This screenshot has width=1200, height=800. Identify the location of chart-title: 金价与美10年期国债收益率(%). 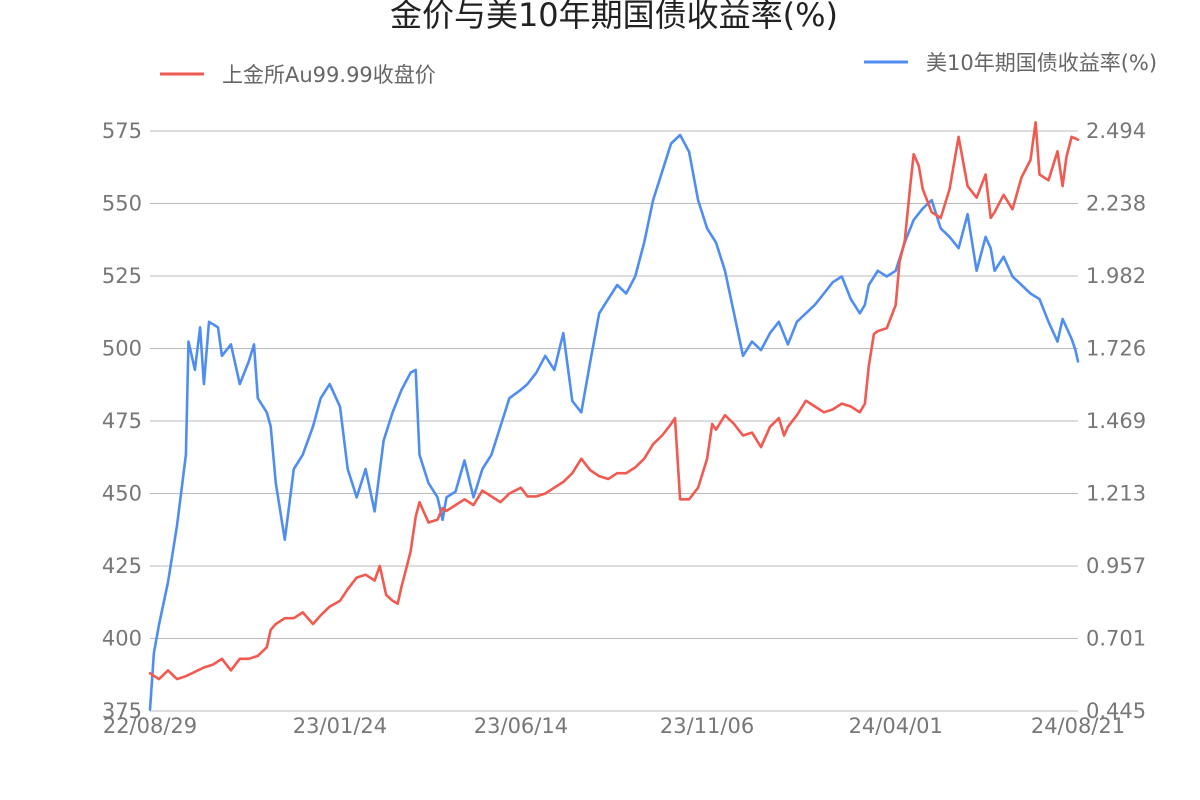
(614, 17).